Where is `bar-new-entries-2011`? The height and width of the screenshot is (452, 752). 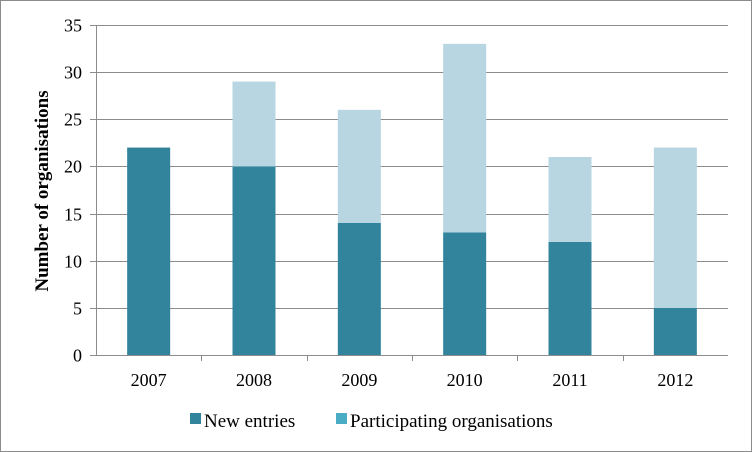
bar-new-entries-2011 is located at coordinates (570, 298).